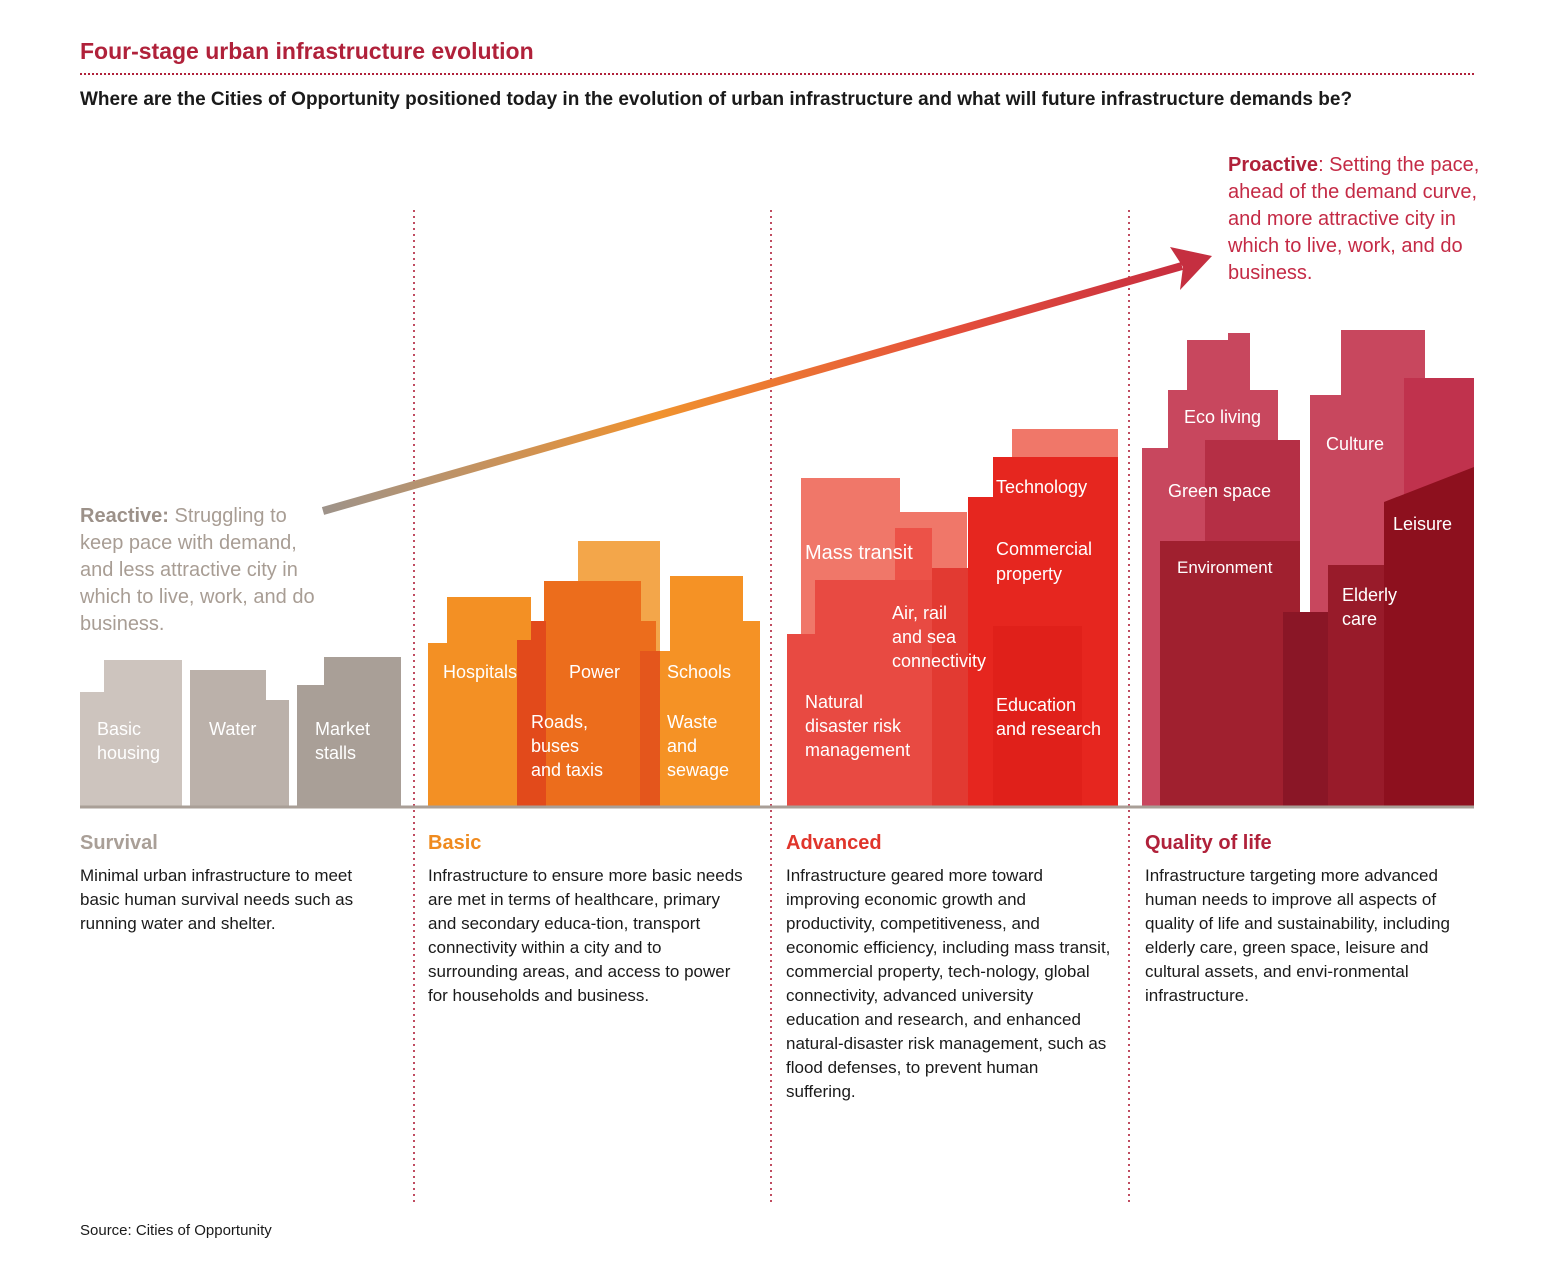  I want to click on reactive-label: Reactive:, so click(124, 516).